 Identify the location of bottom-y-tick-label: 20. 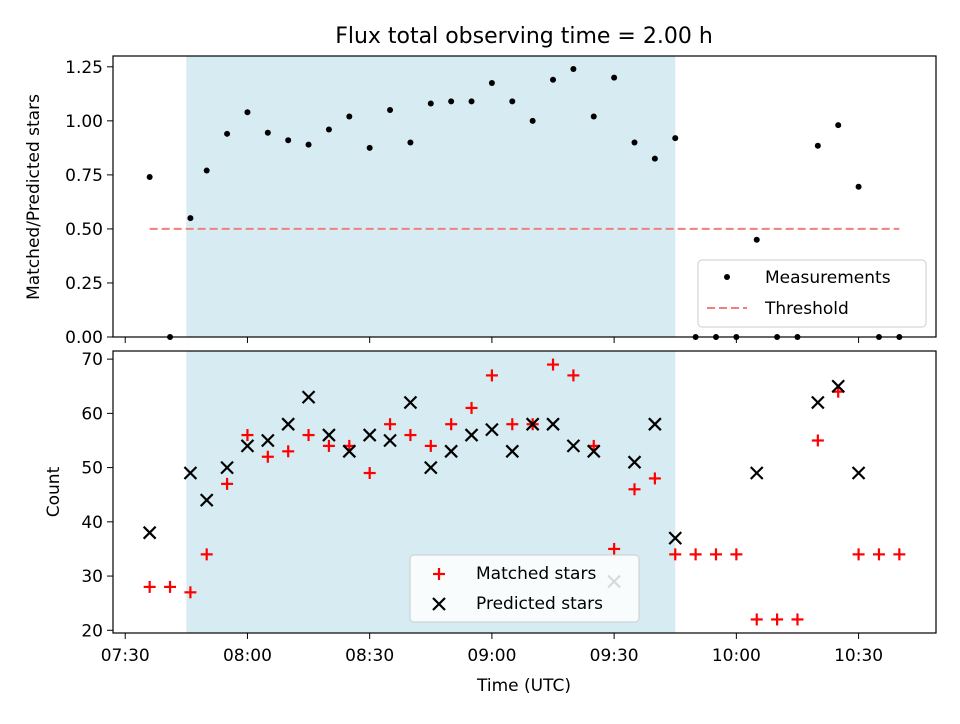
(92, 631).